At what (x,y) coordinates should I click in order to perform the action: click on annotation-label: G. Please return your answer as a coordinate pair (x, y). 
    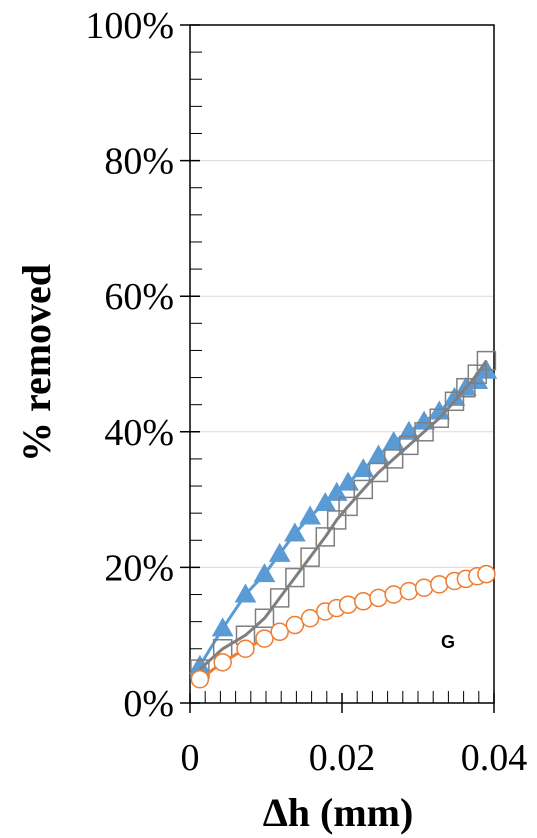
    Looking at the image, I should click on (448, 642).